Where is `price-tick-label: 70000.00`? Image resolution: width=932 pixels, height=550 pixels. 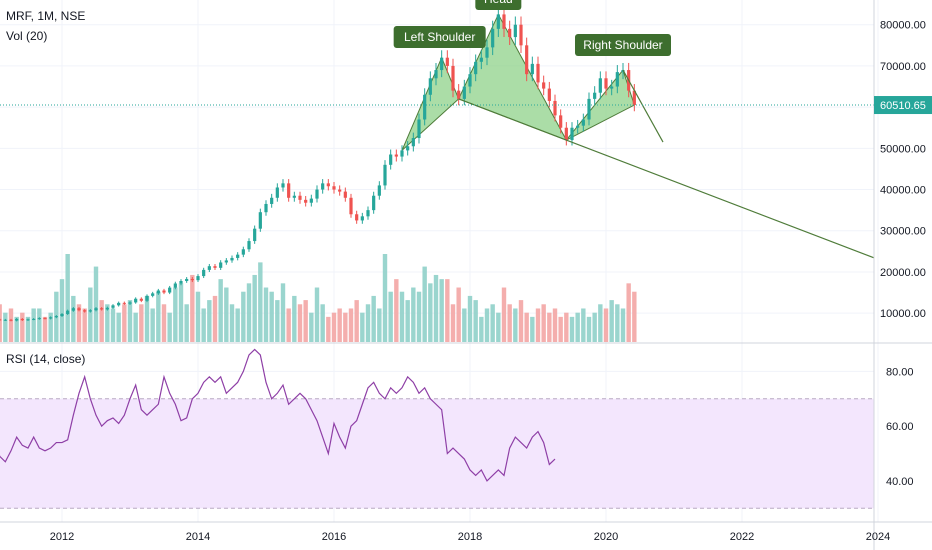 price-tick-label: 70000.00 is located at coordinates (903, 67).